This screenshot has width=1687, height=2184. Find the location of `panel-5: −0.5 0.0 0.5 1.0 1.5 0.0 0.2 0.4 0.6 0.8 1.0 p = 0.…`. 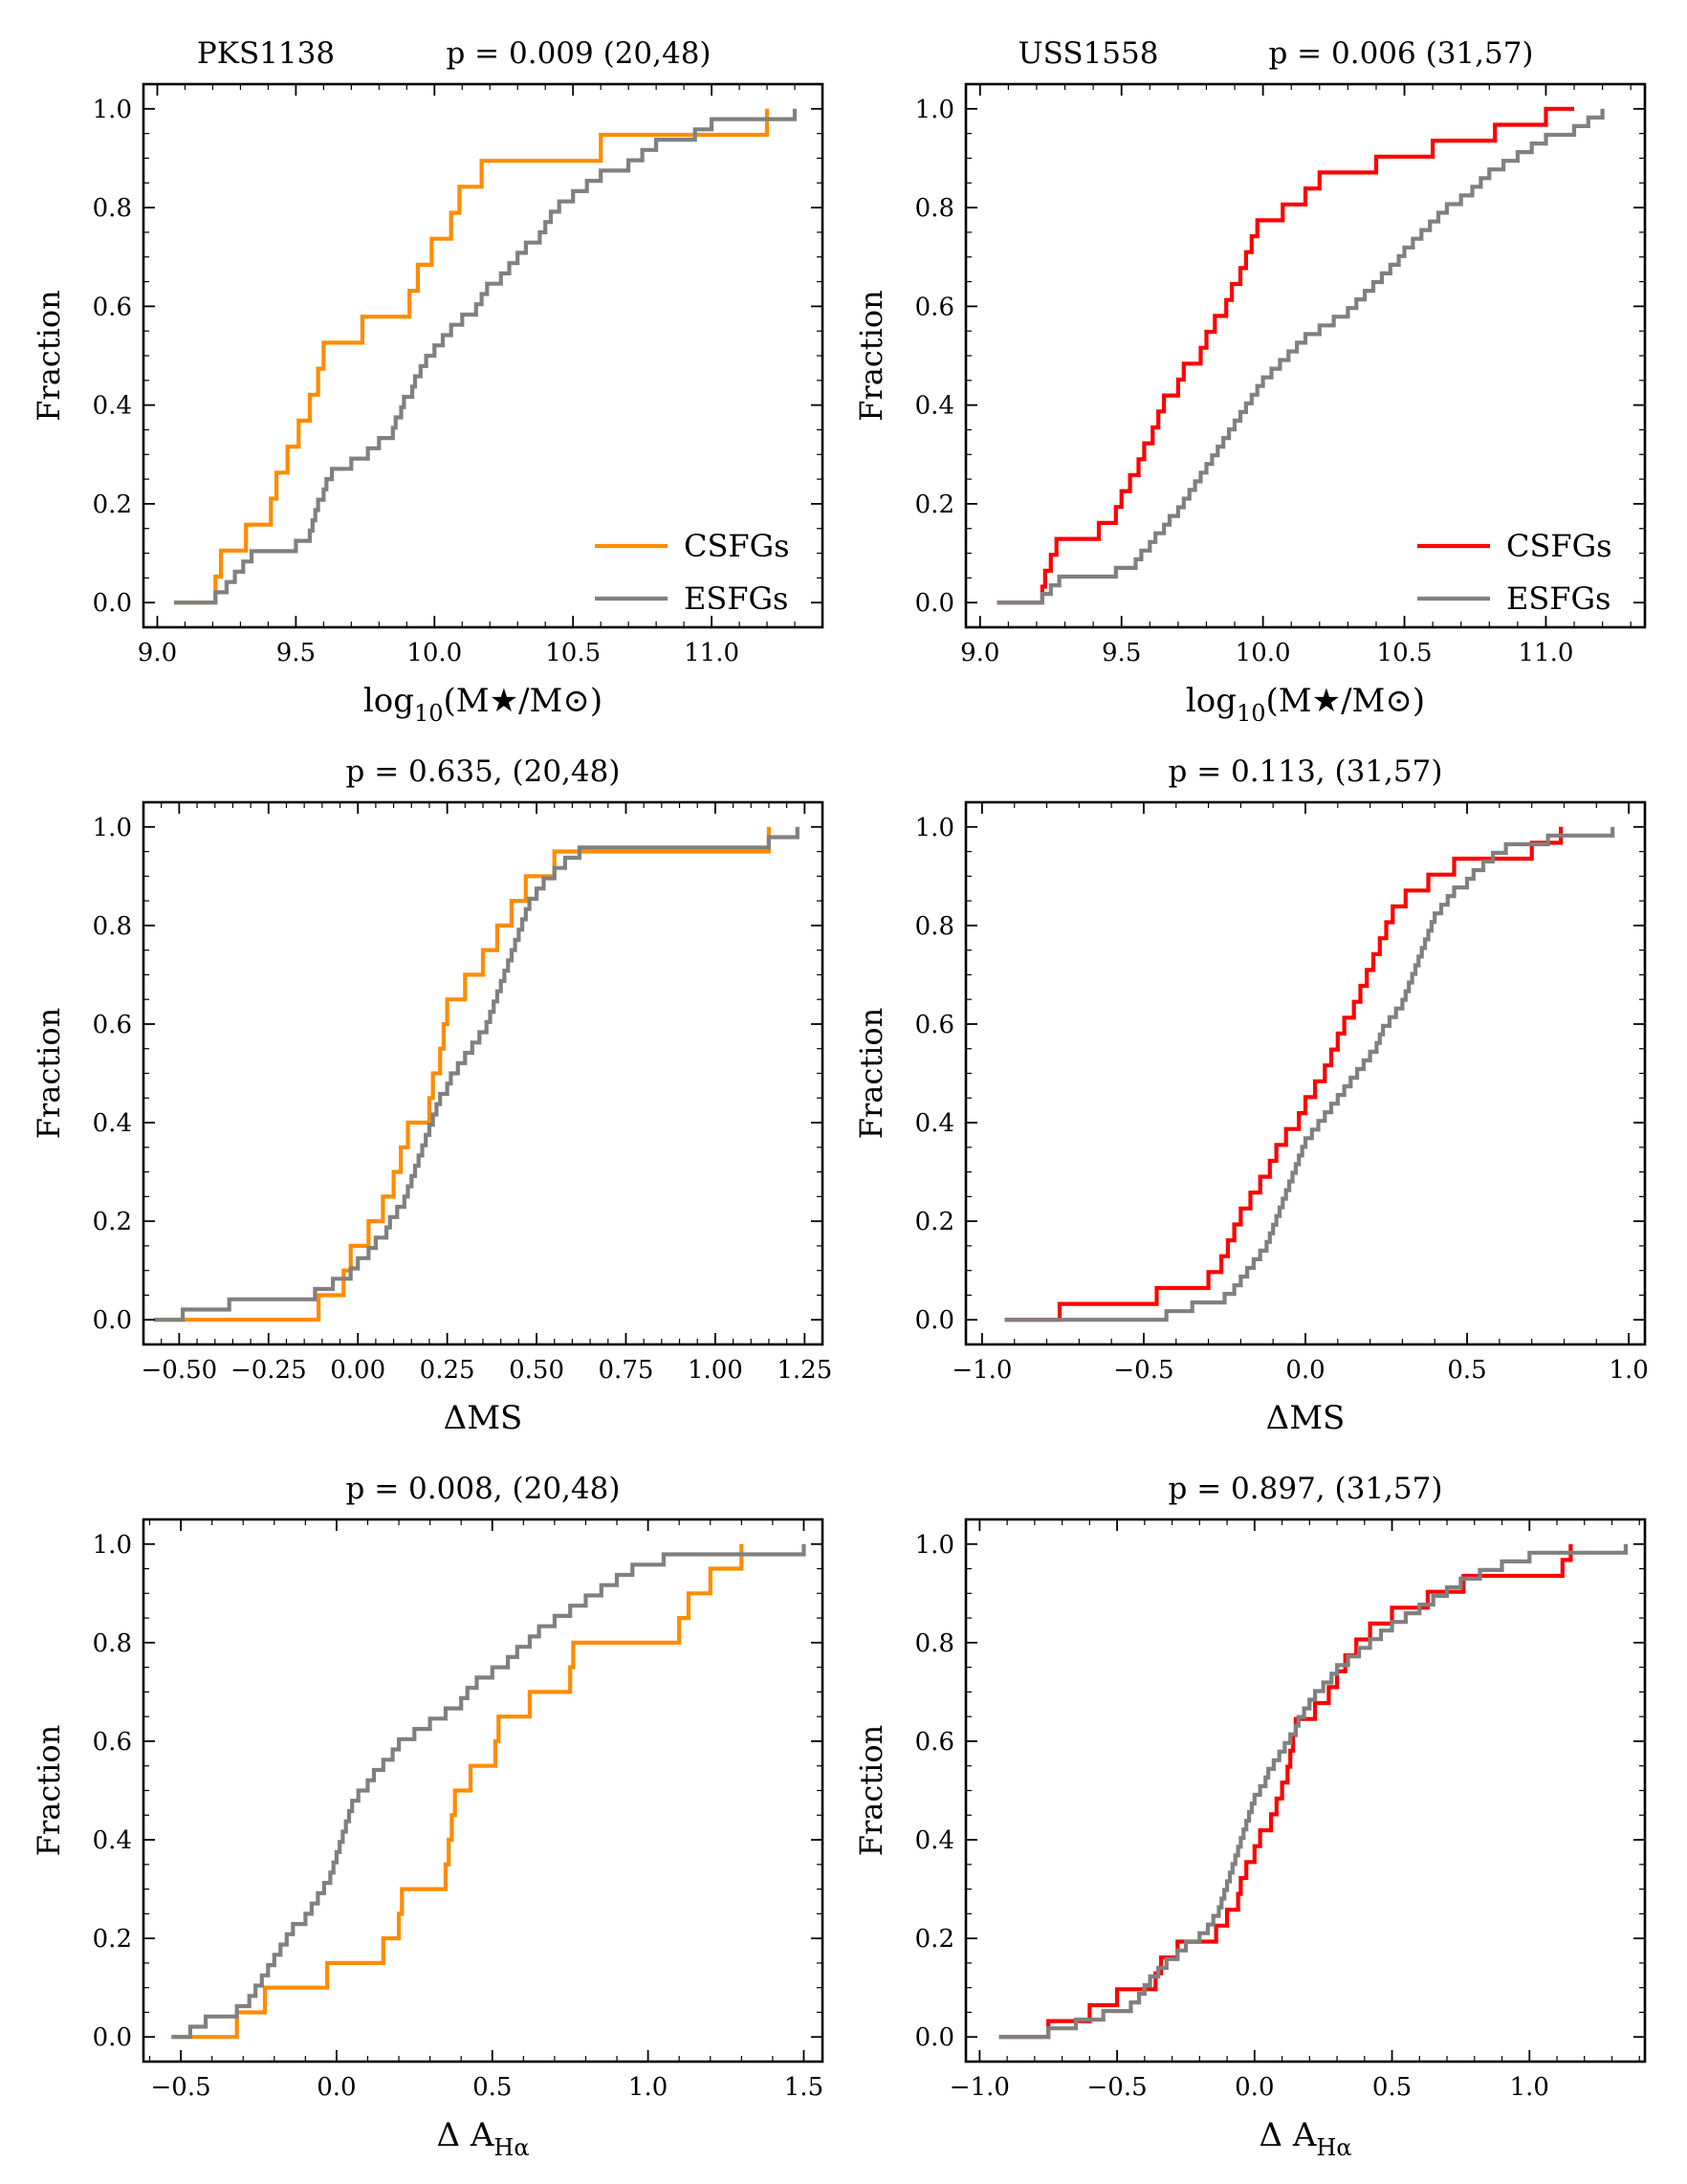

panel-5: −0.5 0.0 0.5 1.0 1.5 0.0 0.2 0.4 0.6 0.8 1.0 p = 0.… is located at coordinates (428, 1817).